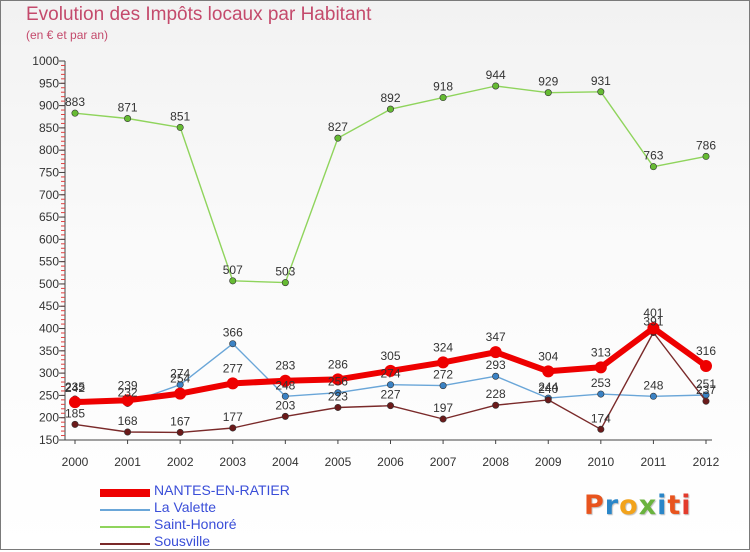 The width and height of the screenshot is (750, 552). Describe the element at coordinates (128, 385) in the screenshot. I see `data-label-nantes-en-ratier: 239` at that location.